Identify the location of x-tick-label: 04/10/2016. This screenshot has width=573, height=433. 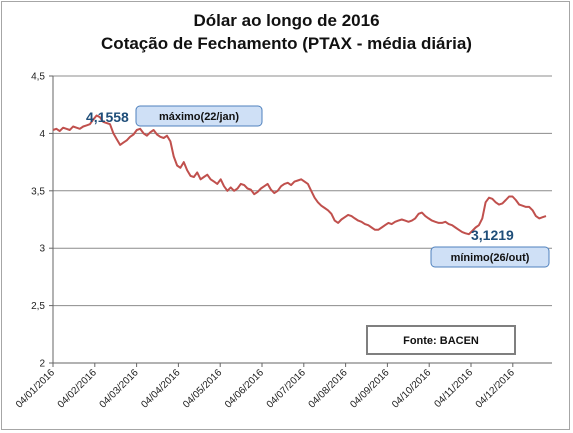
(411, 388).